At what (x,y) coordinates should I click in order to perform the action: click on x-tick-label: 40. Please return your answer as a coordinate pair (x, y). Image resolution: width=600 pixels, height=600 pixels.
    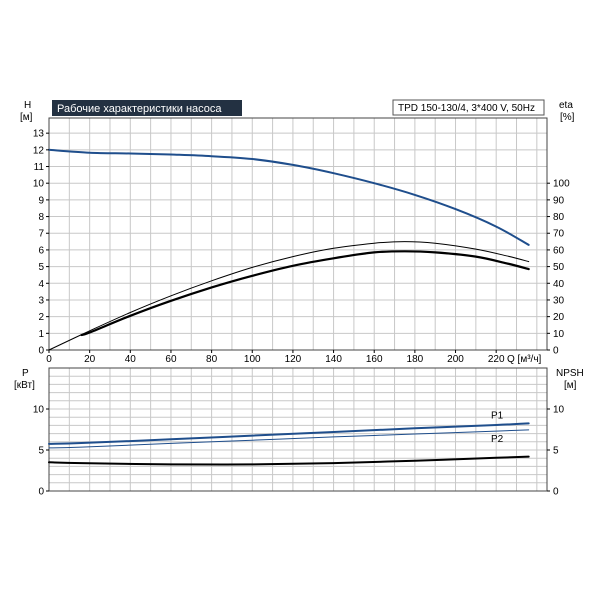
    Looking at the image, I should click on (131, 359).